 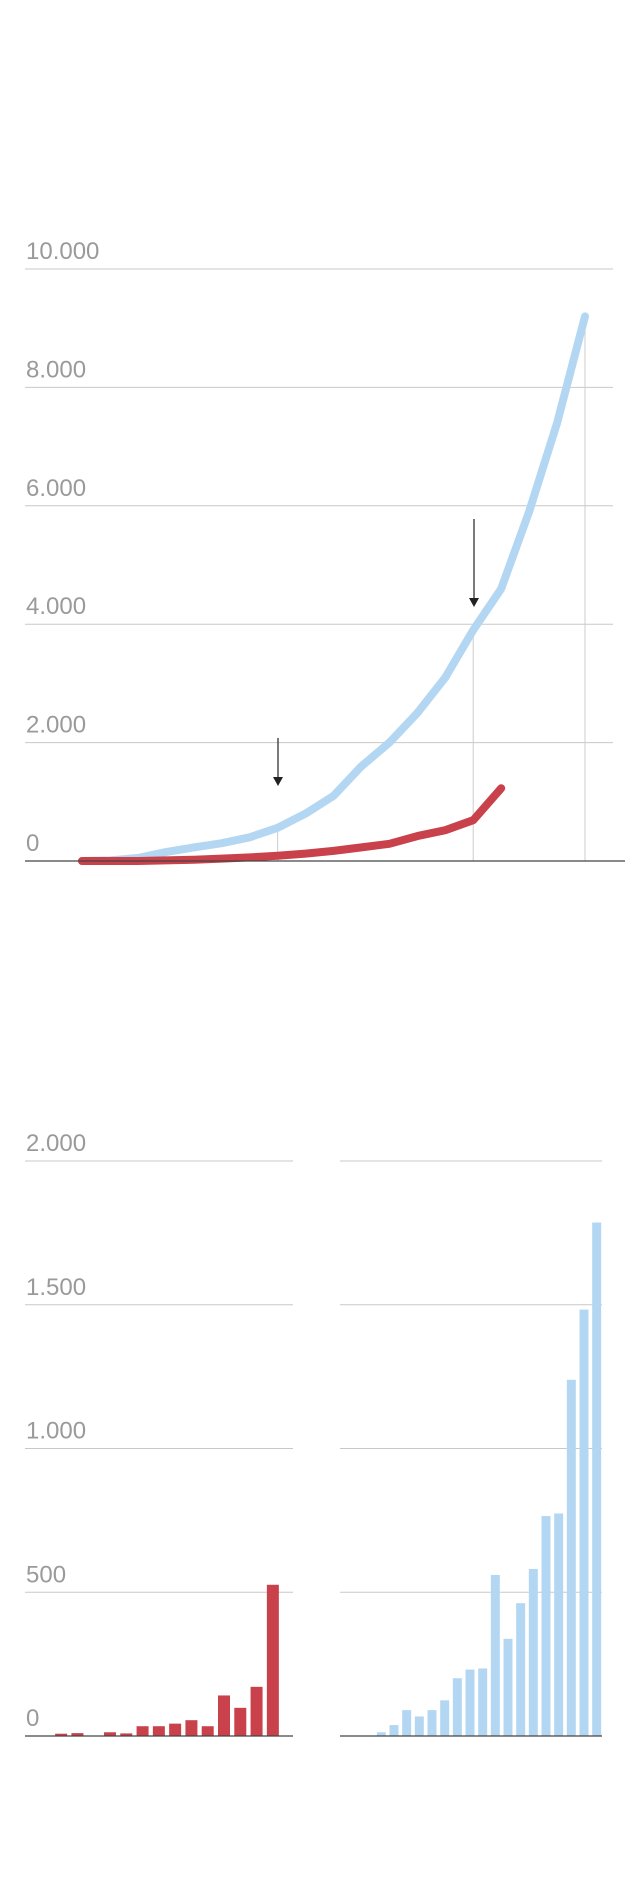 I want to click on y-tick-label: 4.000, so click(x=56, y=606).